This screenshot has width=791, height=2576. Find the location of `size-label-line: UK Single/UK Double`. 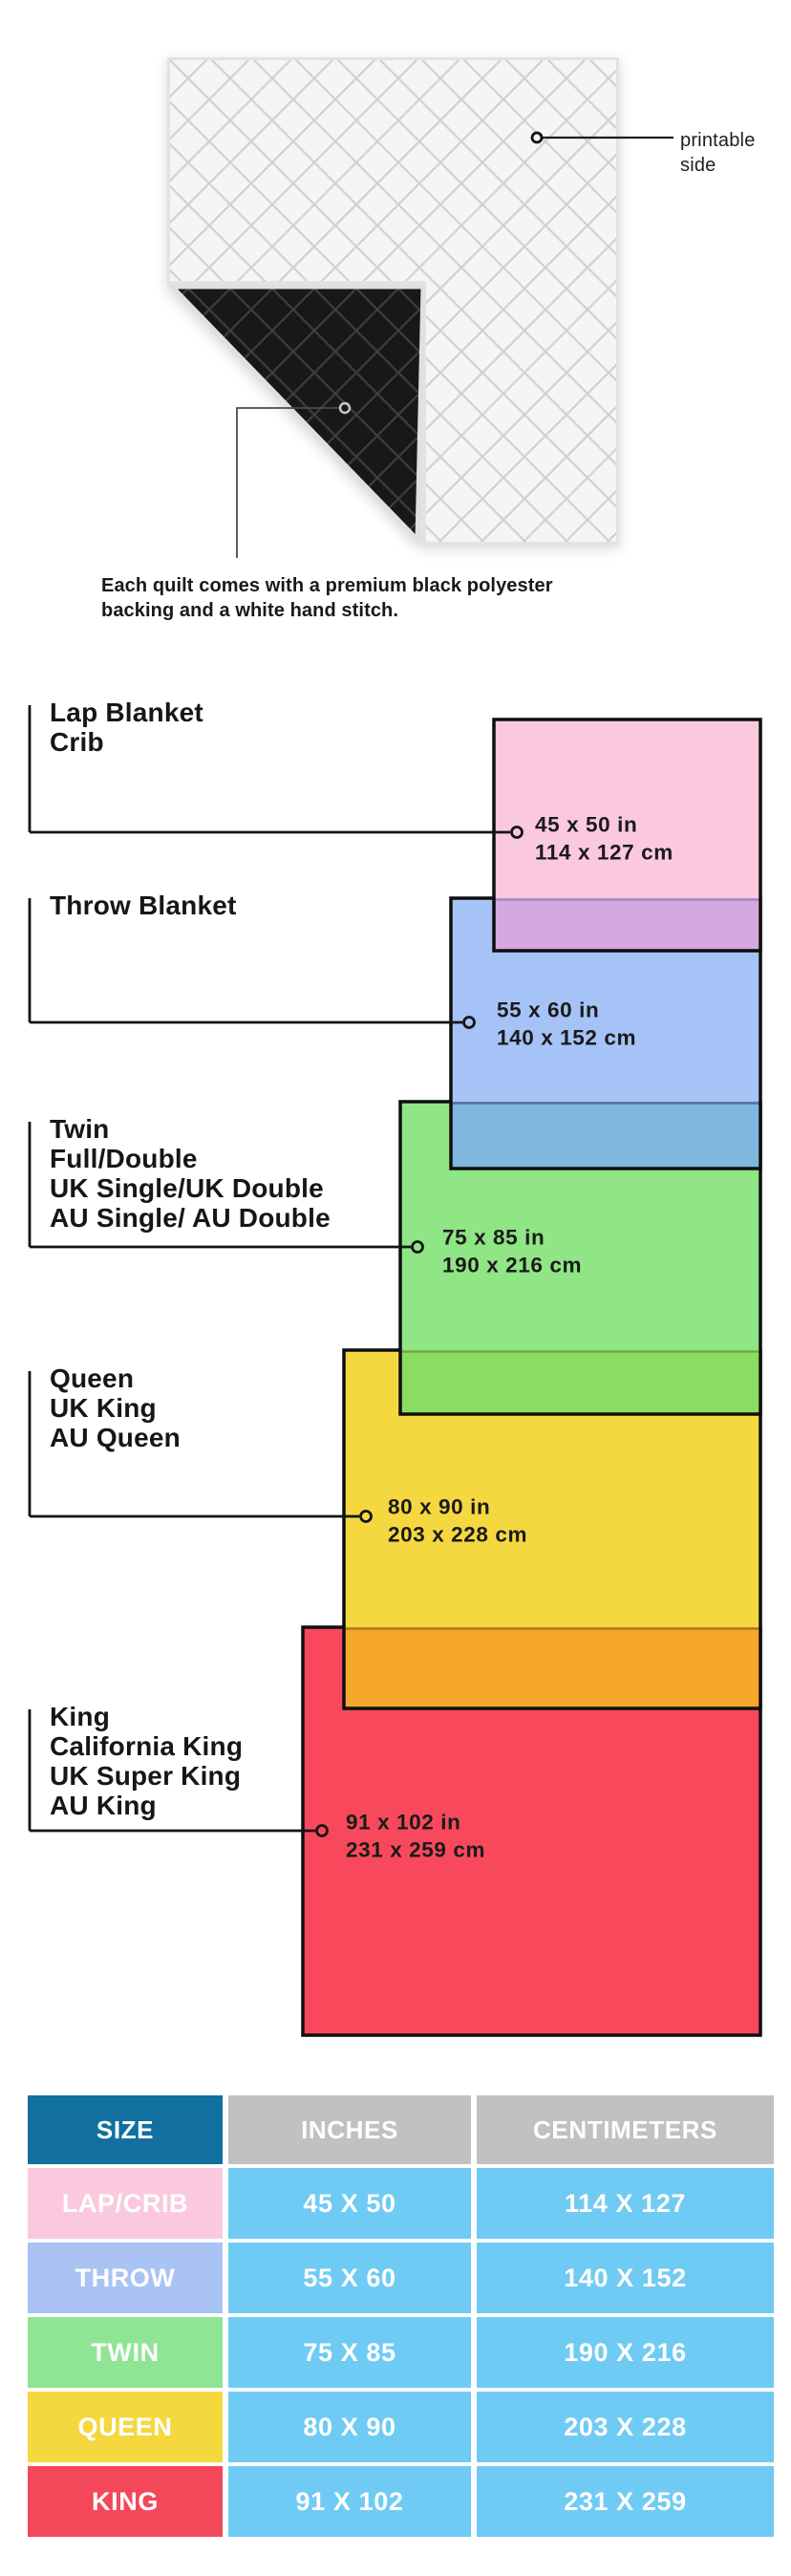

size-label-line: UK Single/UK Double is located at coordinates (187, 1188).